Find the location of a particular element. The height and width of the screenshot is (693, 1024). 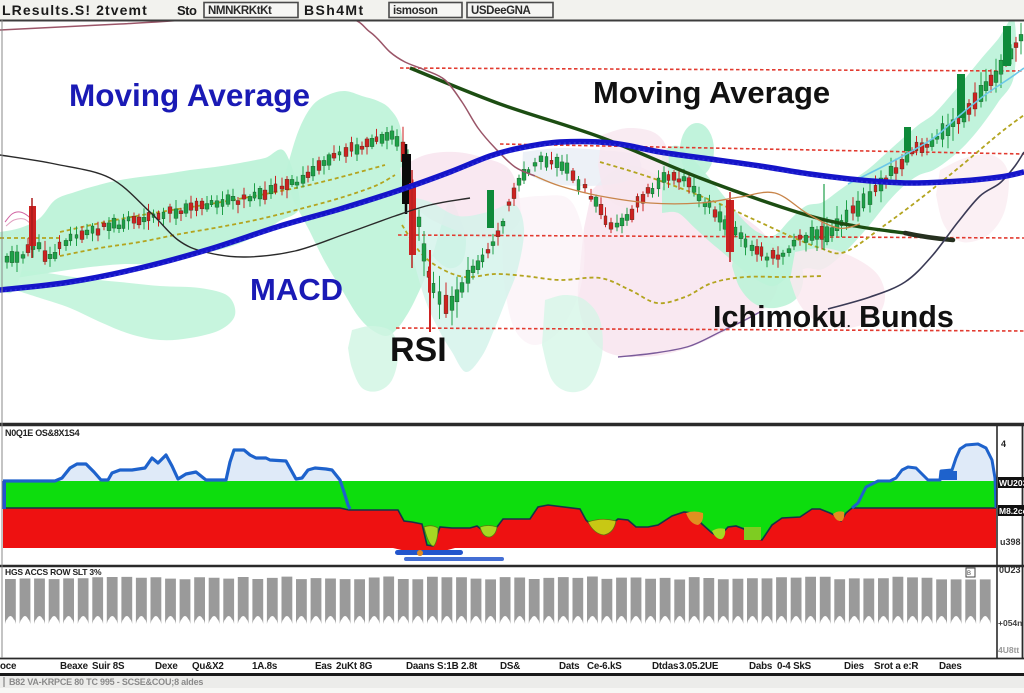

svg-text: LResults.S! 2tvemt is located at coordinates (75, 10).